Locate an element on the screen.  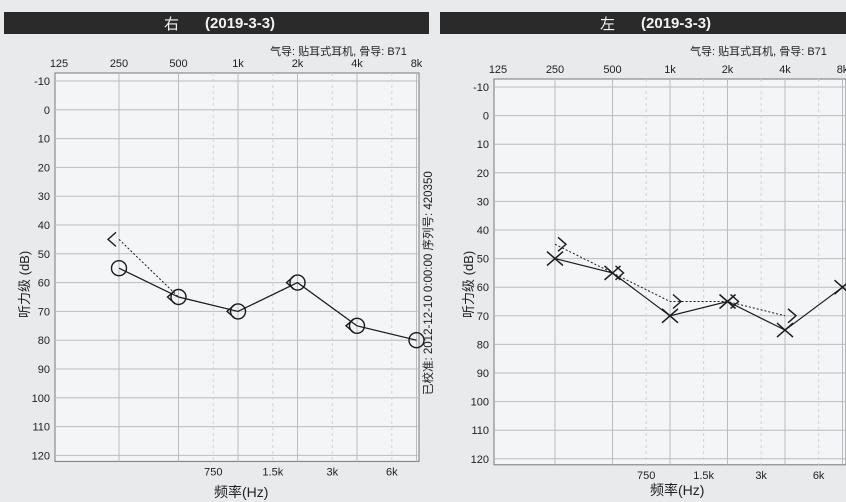
left-y-tick-label: 100 is located at coordinates (480, 403).